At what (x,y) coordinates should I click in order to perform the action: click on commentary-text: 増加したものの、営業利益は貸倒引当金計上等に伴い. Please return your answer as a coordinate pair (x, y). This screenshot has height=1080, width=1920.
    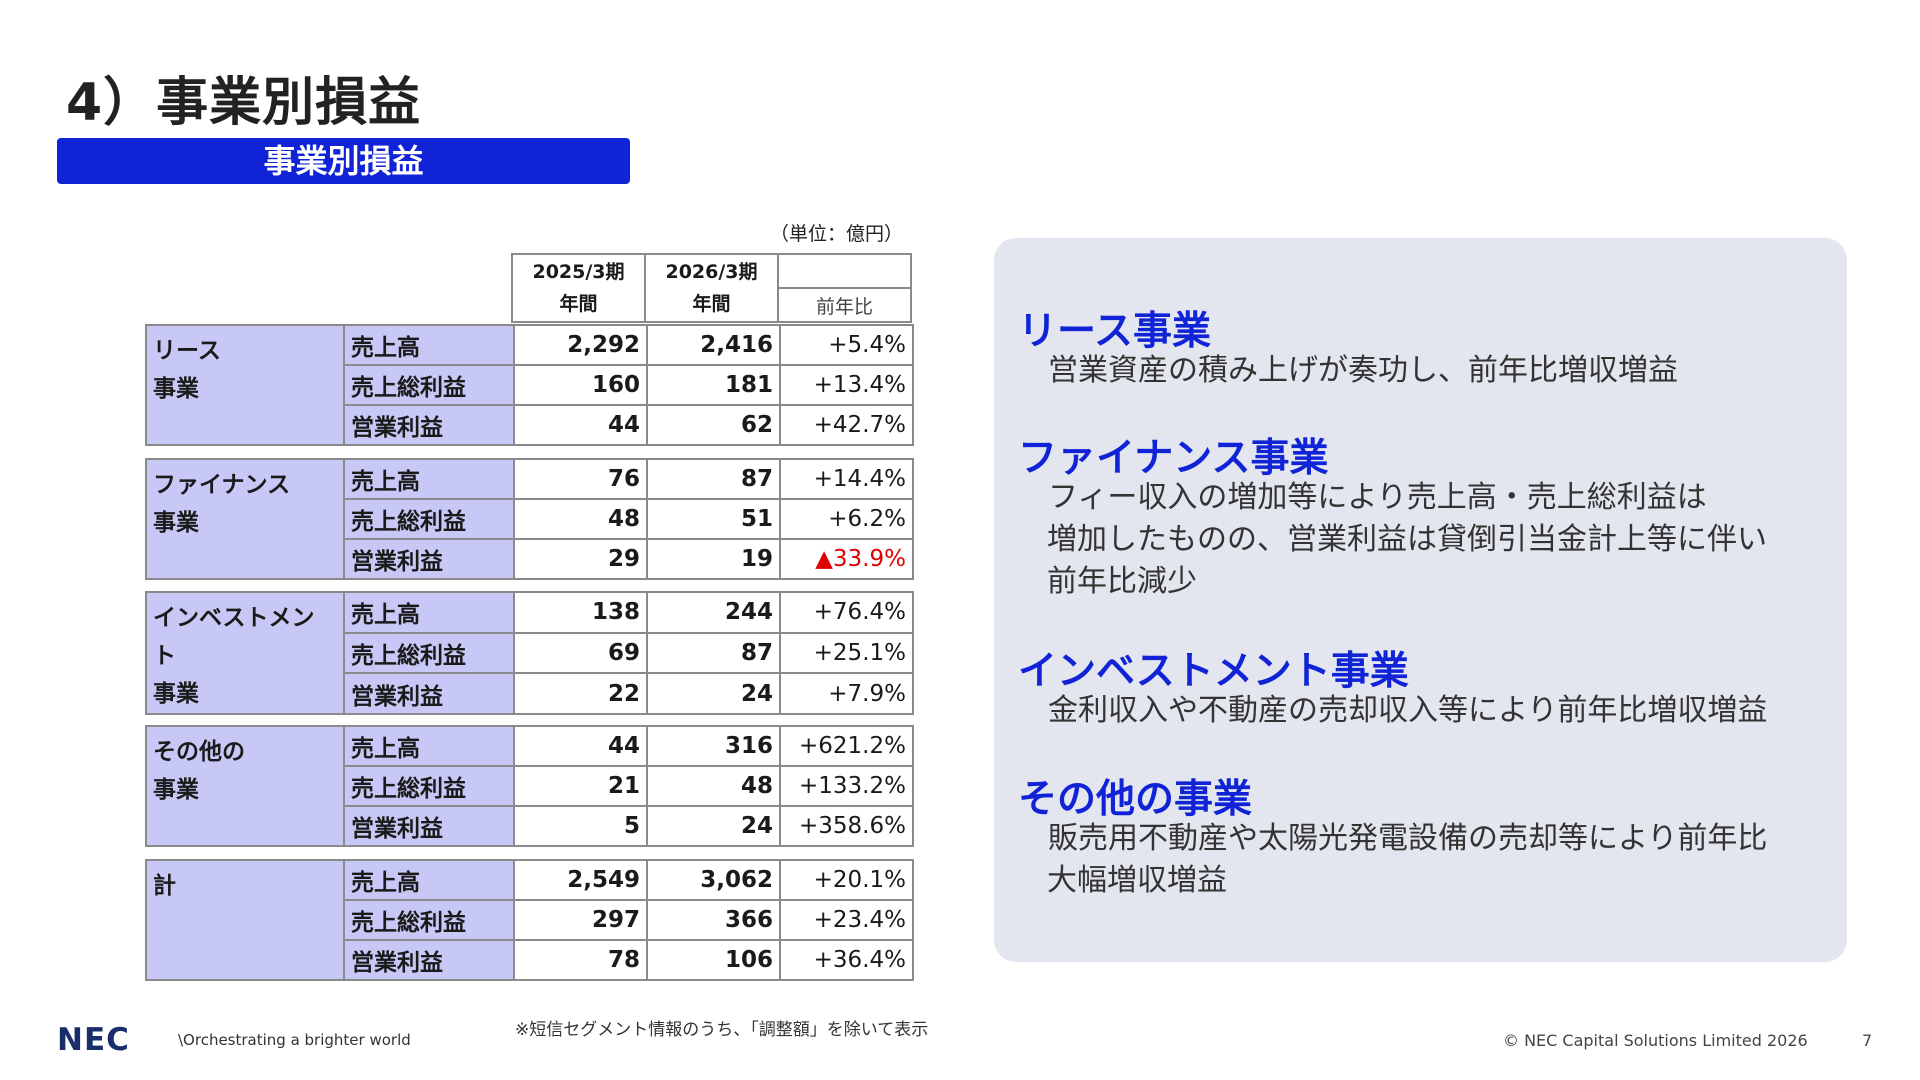
    Looking at the image, I should click on (1407, 539).